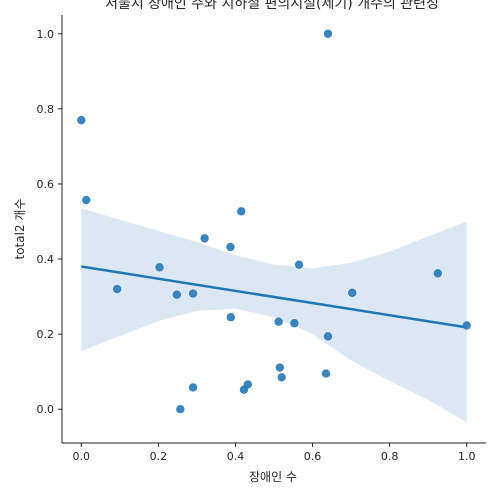  I want to click on x-tick-label: 0.0, so click(82, 456).